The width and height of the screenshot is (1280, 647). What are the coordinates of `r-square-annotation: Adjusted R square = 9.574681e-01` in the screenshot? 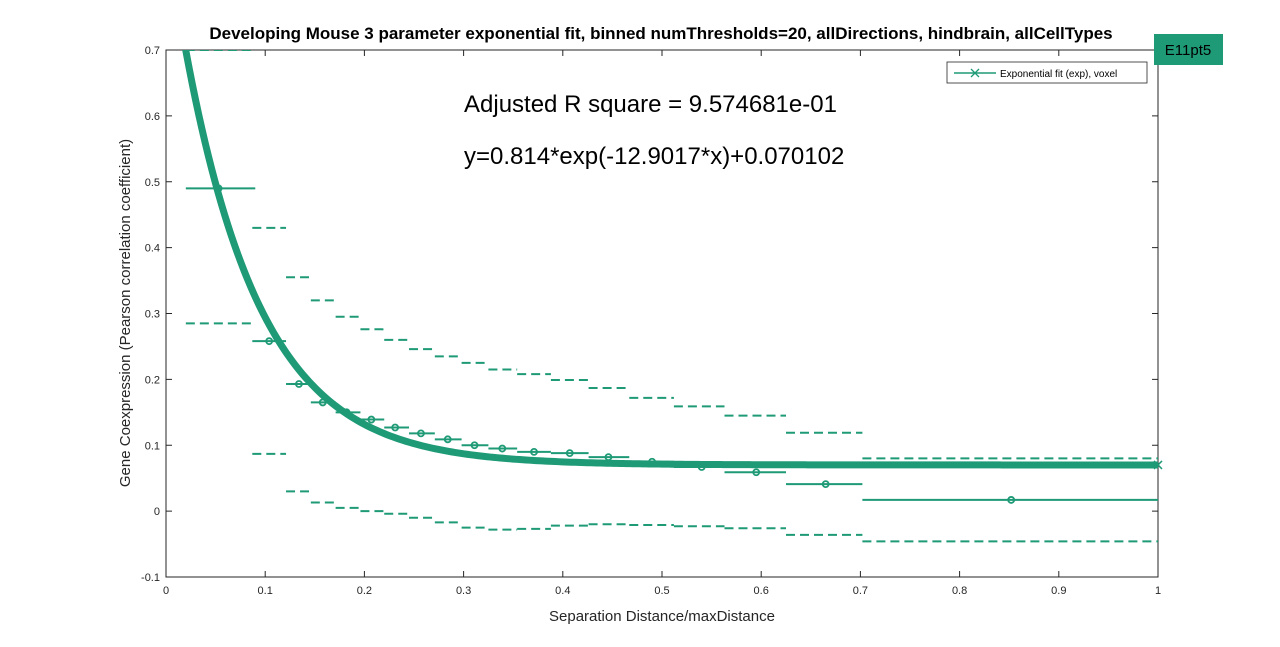 It's located at (650, 104).